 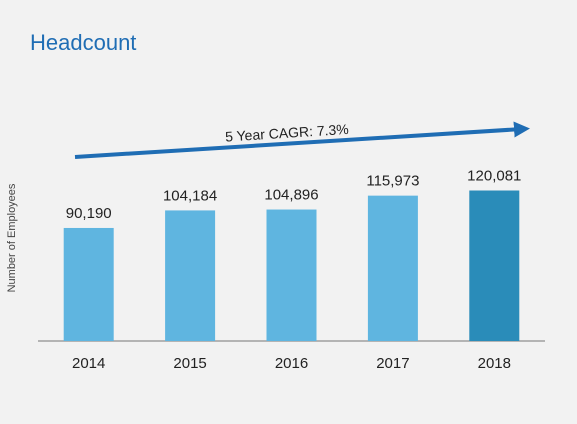 I want to click on x-tick-label: 2016, so click(x=291, y=363).